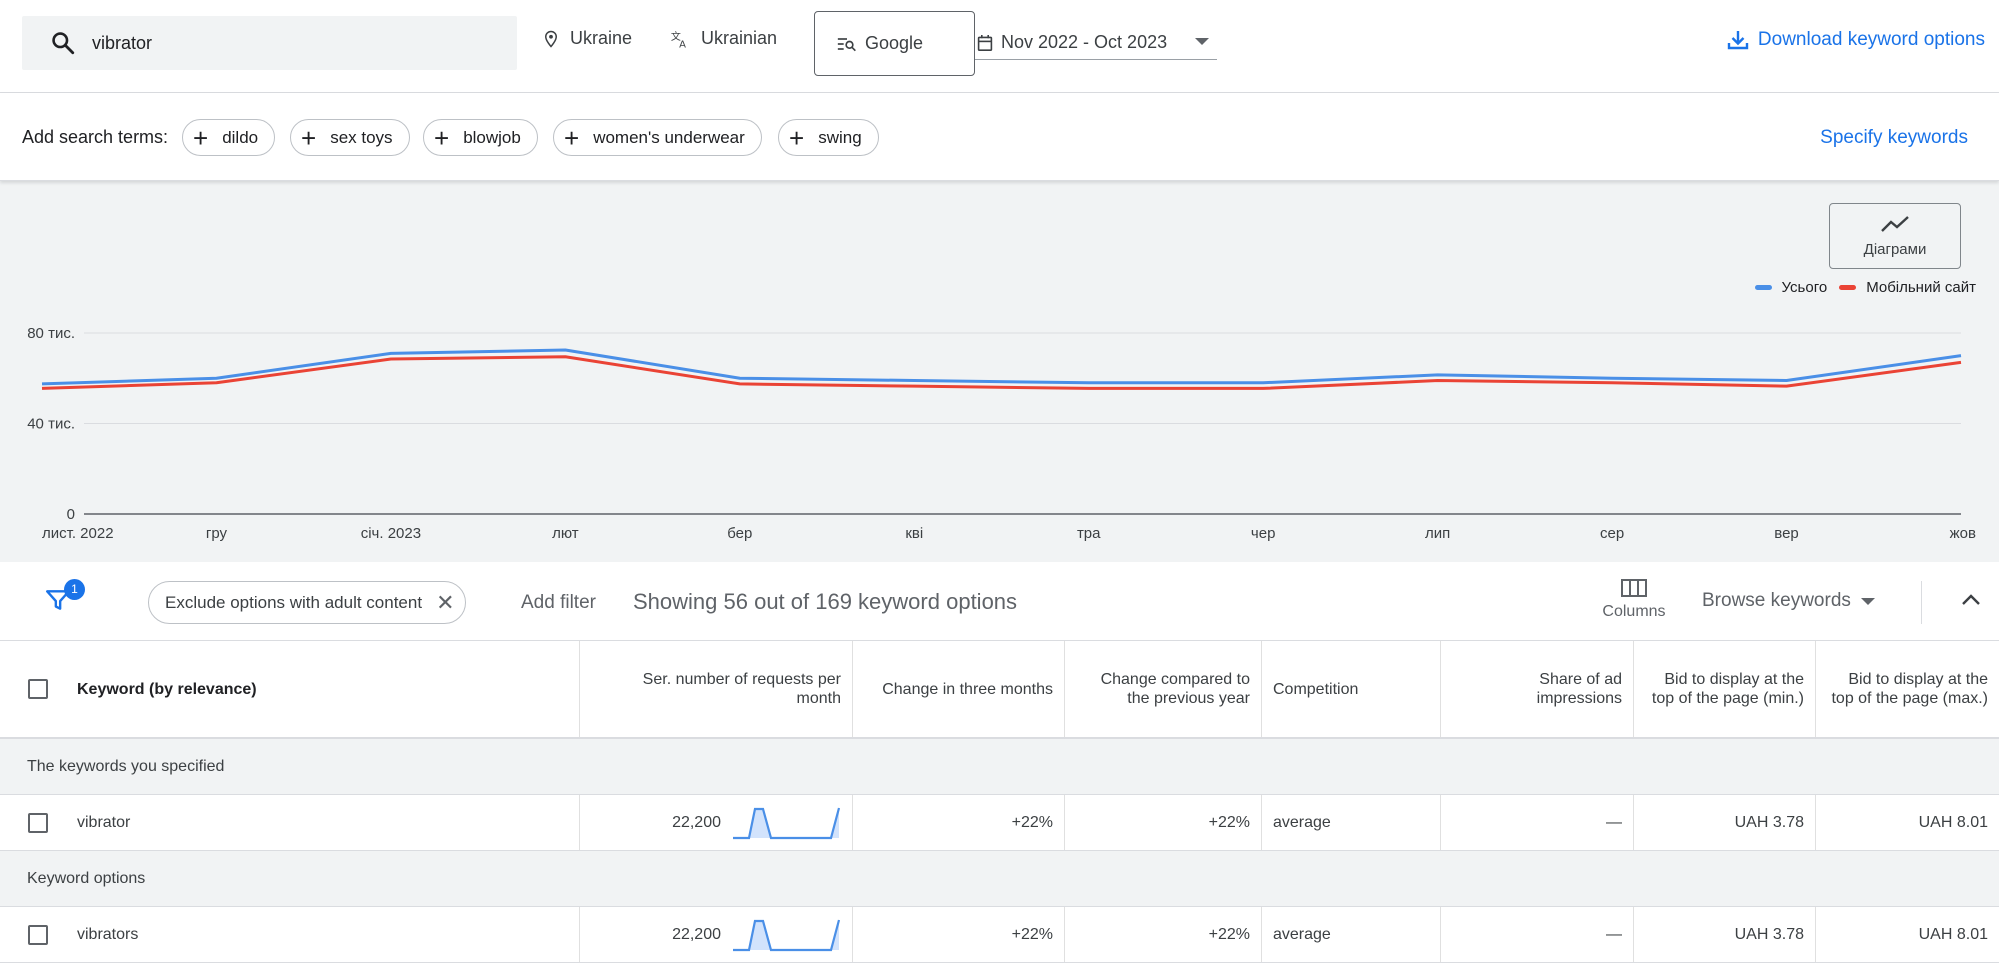 The width and height of the screenshot is (1999, 965). What do you see at coordinates (914, 533) in the screenshot?
I see `x-tick-label: кві` at bounding box center [914, 533].